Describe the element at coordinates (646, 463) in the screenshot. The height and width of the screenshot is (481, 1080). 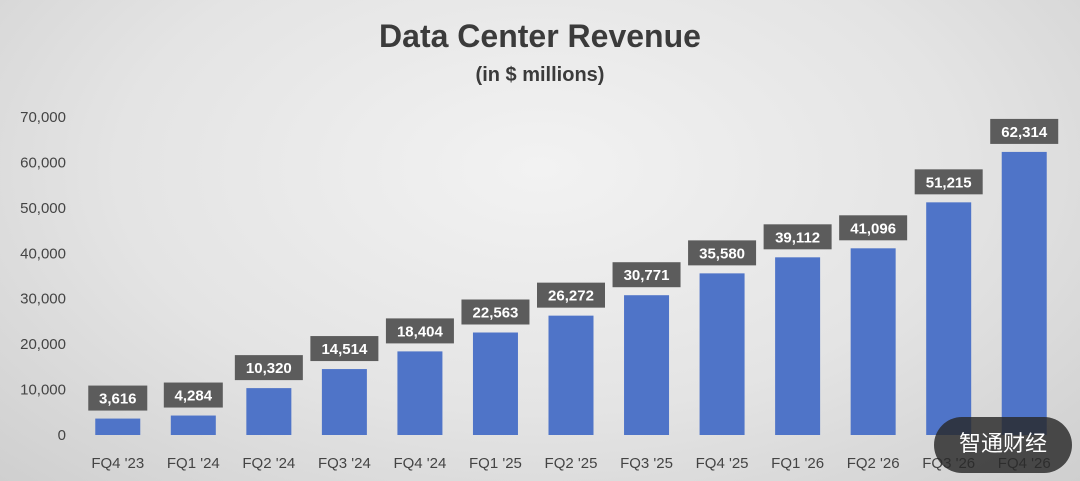
I see `x-tick-label: FQ3 '25` at that location.